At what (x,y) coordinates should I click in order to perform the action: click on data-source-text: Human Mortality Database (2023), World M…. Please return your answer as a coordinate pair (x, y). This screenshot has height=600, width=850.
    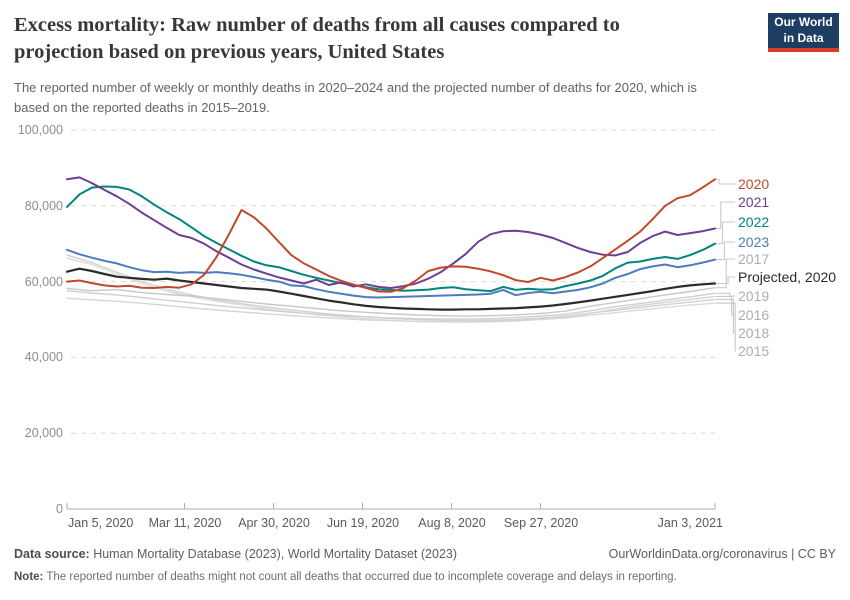
    Looking at the image, I should click on (273, 554).